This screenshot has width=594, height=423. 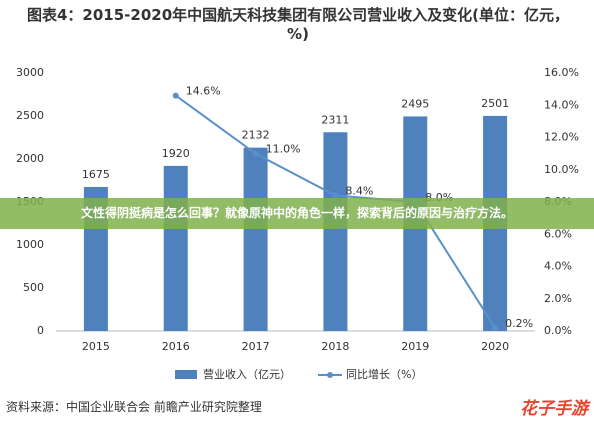 I want to click on y2-tick-label: 10.0%, so click(x=561, y=169).